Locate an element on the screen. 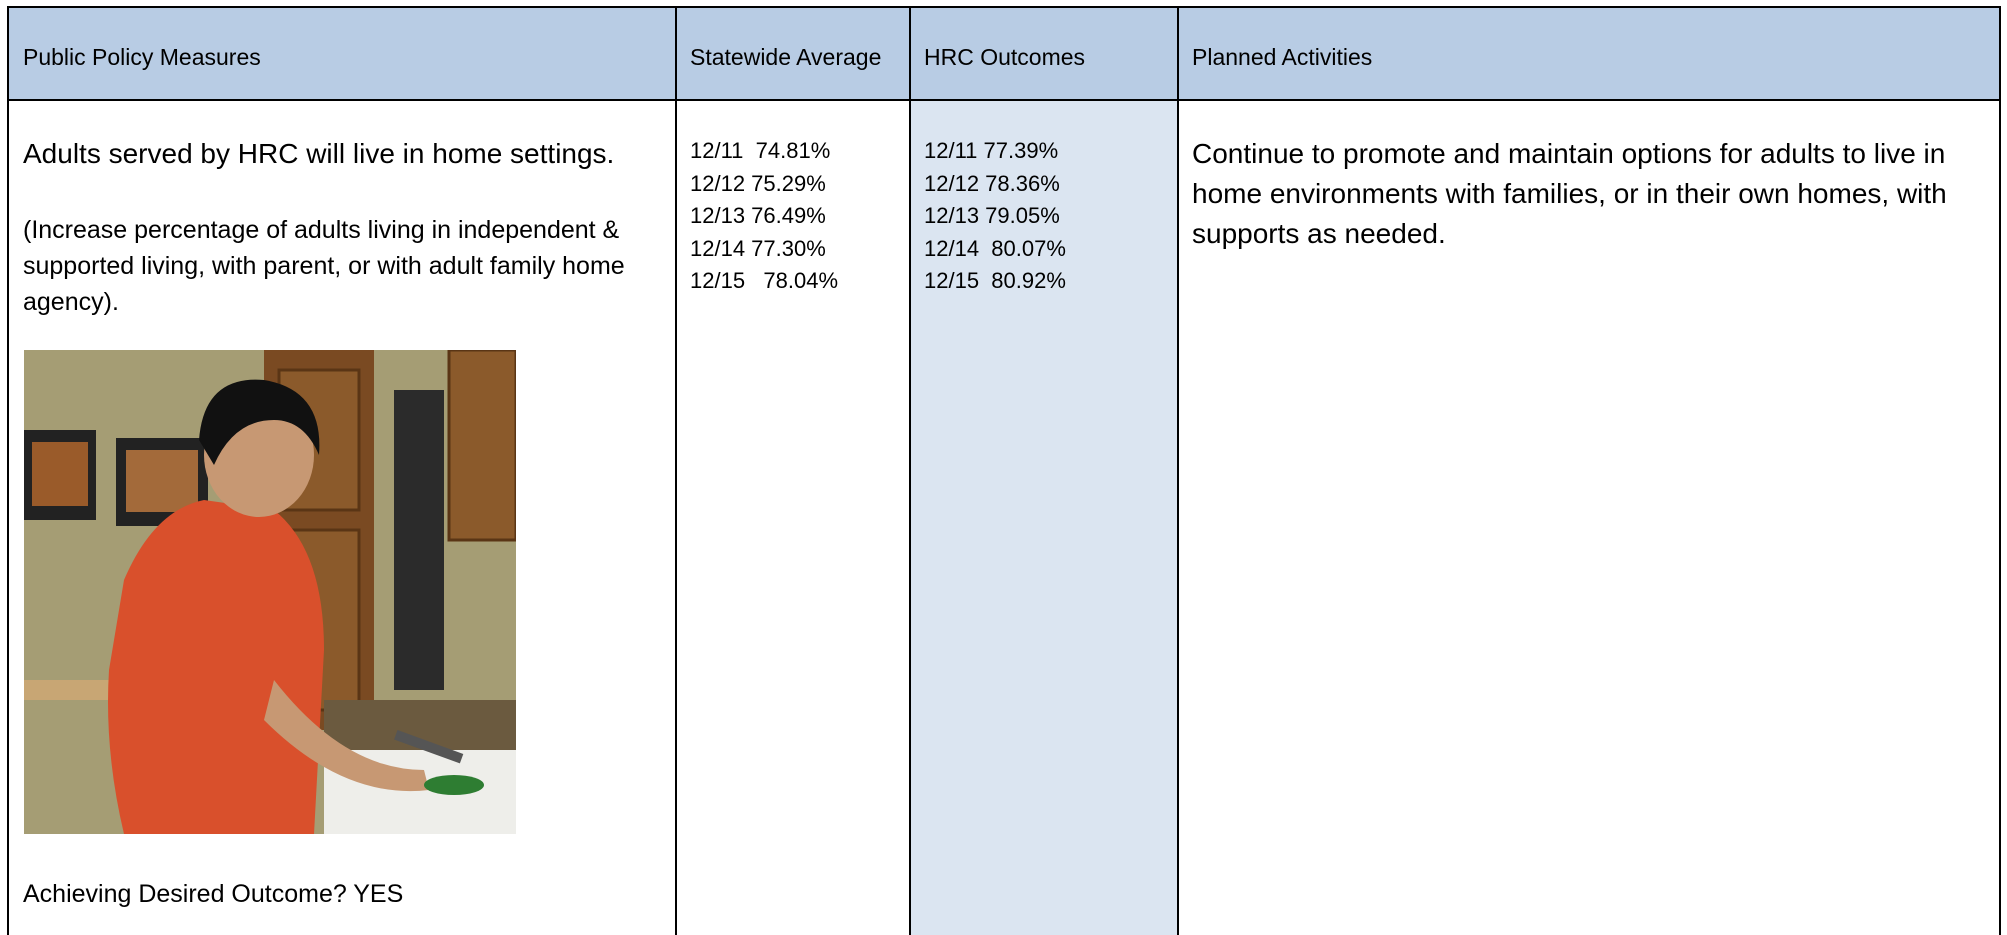  header-row is located at coordinates (1004, 54).